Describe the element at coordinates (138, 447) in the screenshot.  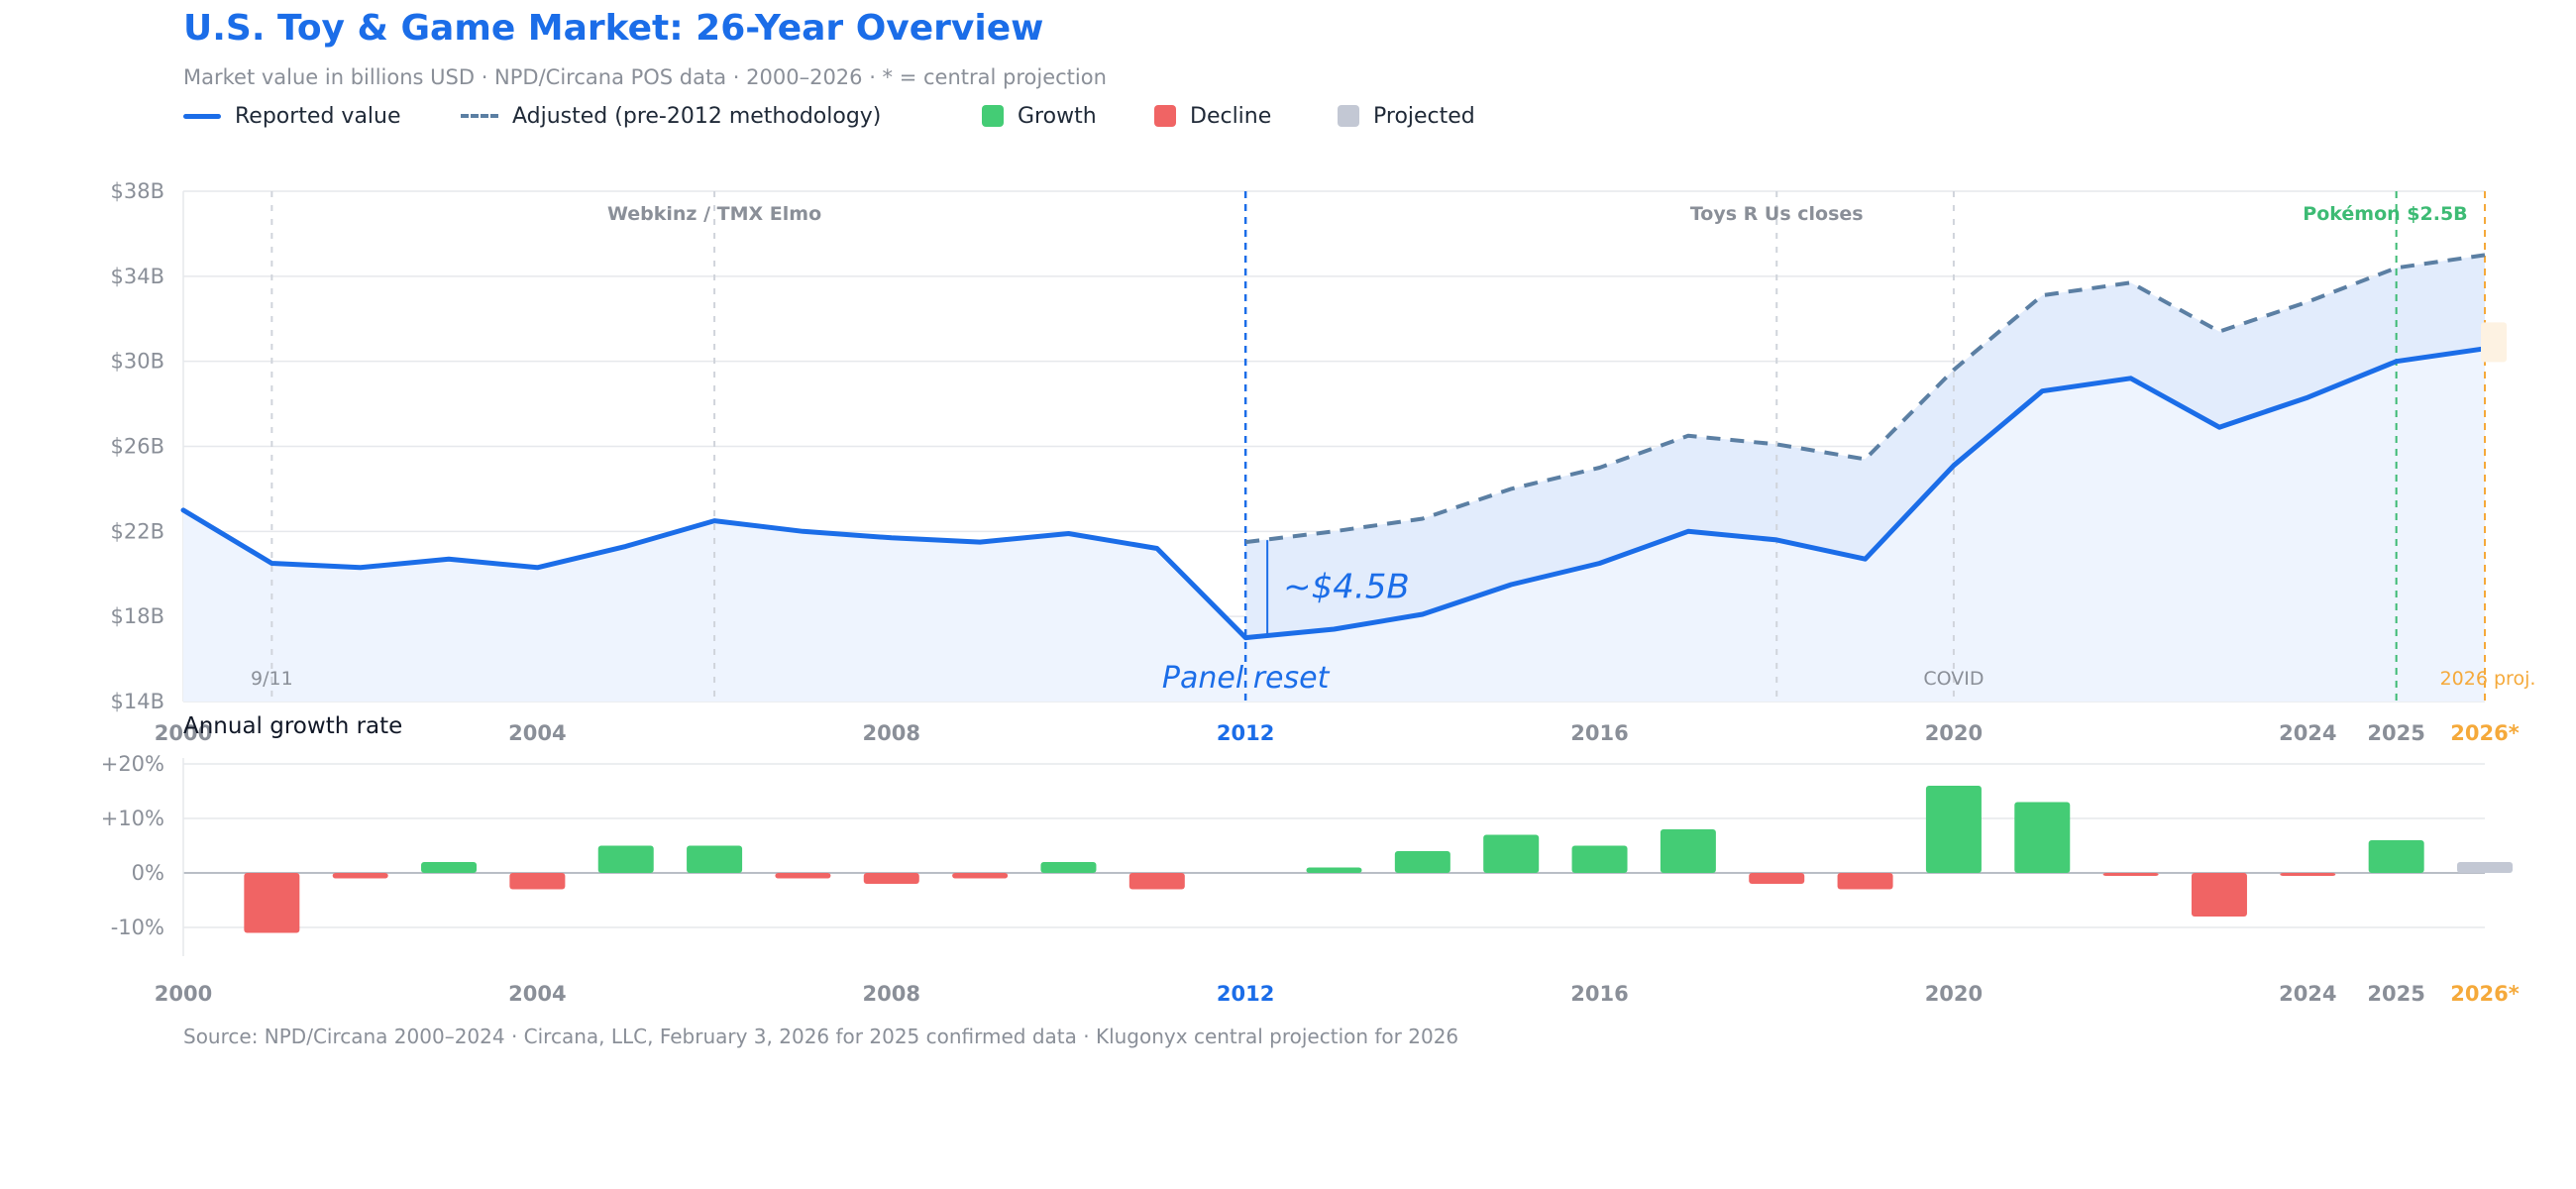
I see `y-tick-label: $26B` at that location.